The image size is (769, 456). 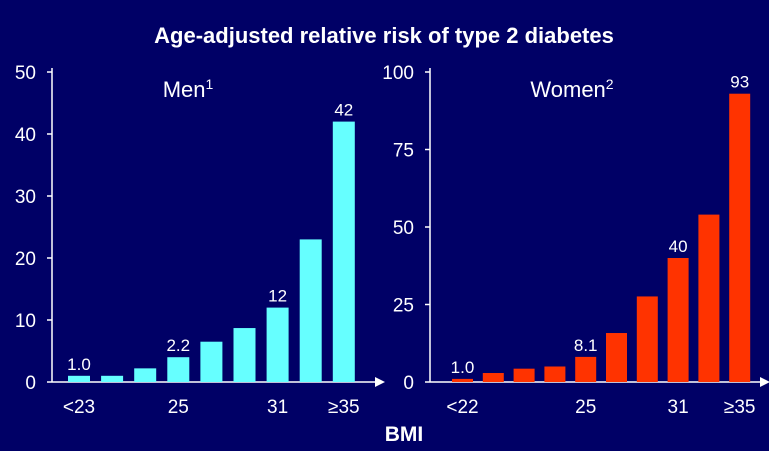 I want to click on men-x-tick-label: 31, so click(x=277, y=407).